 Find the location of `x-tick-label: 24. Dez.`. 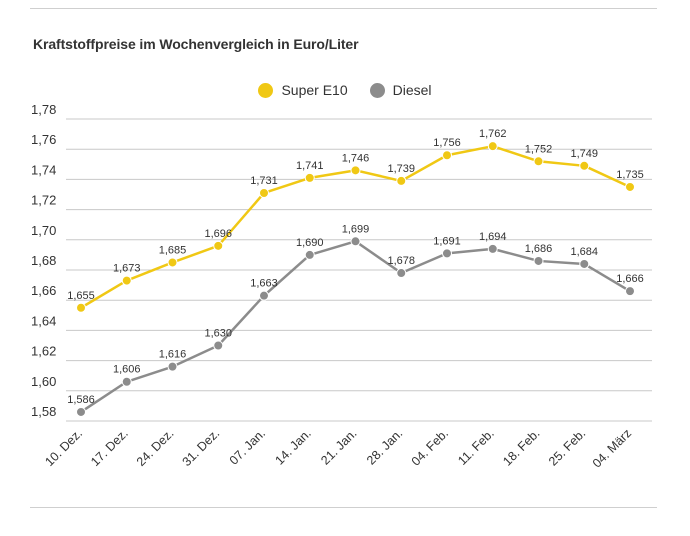

x-tick-label: 24. Dez. is located at coordinates (155, 447).